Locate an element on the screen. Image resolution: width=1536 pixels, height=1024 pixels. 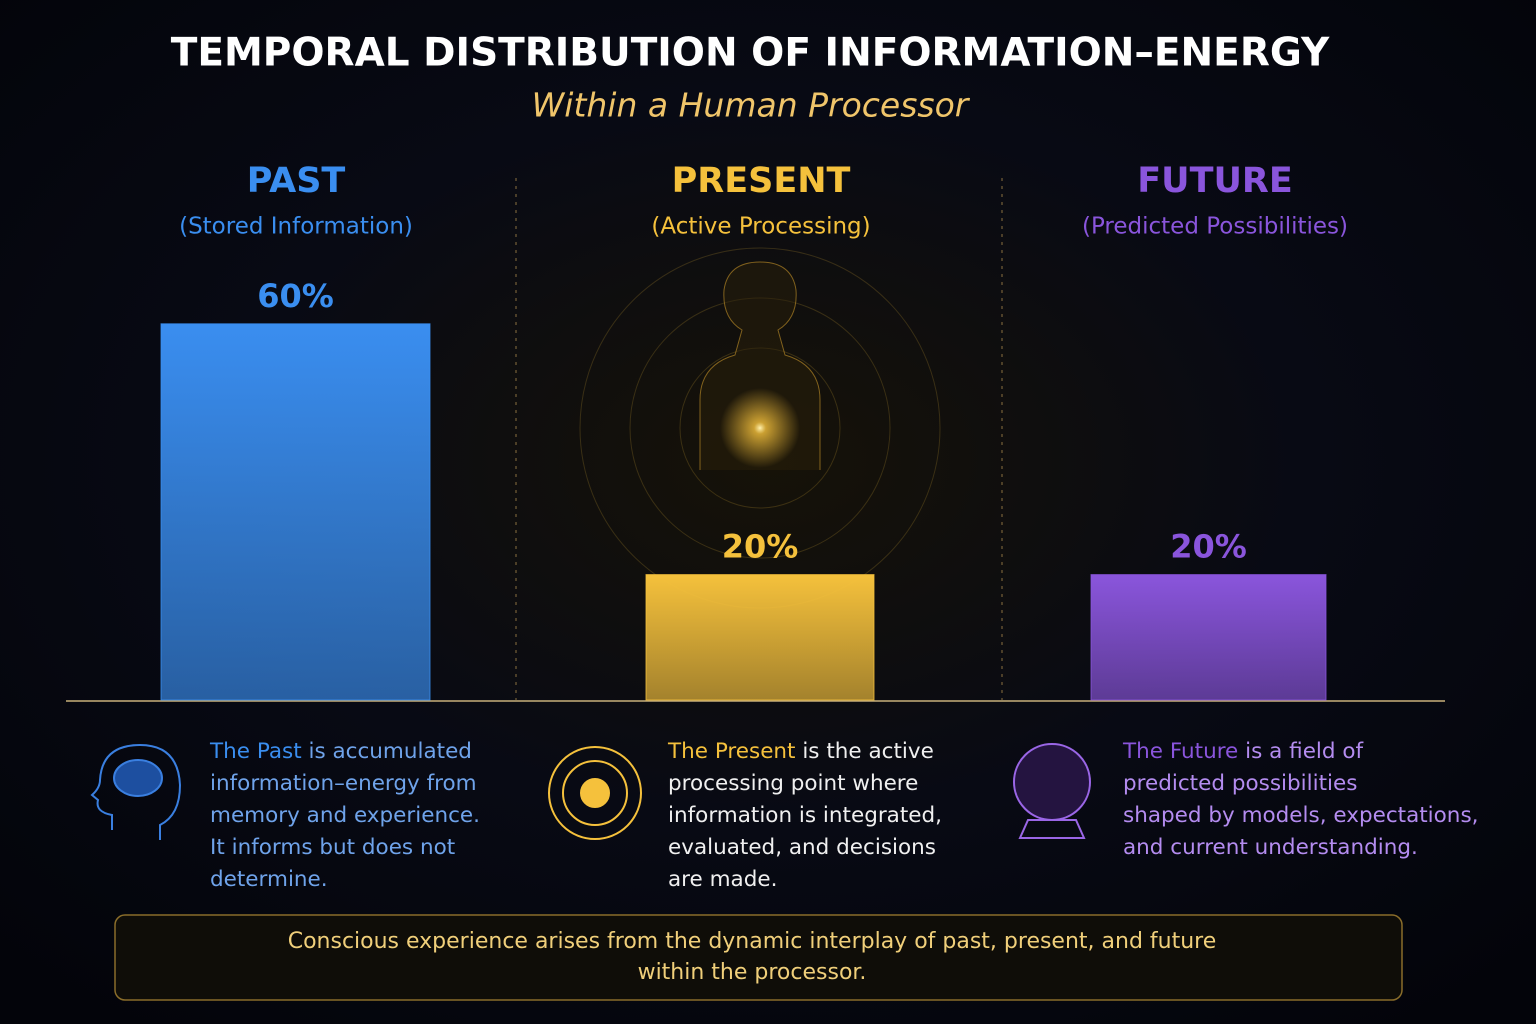
description-text: determine. is located at coordinates (269, 879).